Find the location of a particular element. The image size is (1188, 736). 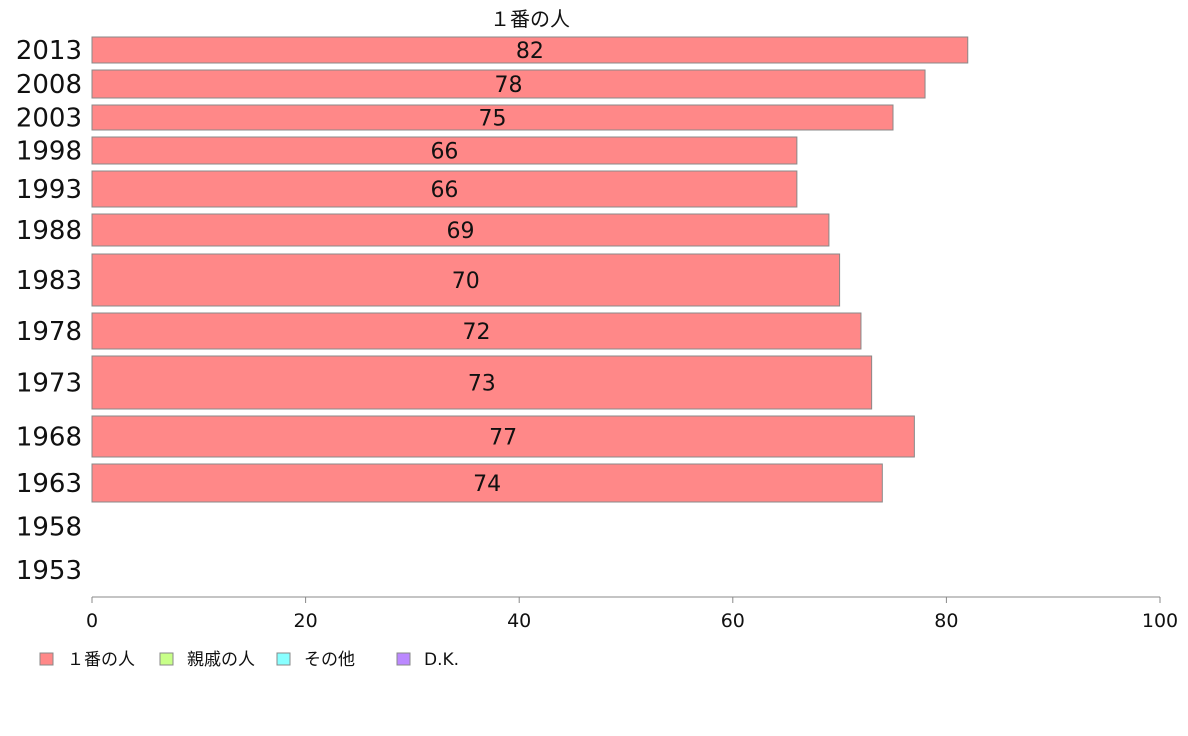

bar-value-label: 73 is located at coordinates (482, 384).